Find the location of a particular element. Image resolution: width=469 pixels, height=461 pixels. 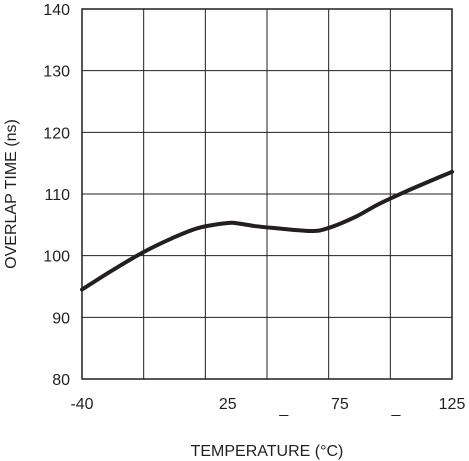

y-tick-label: 100 is located at coordinates (56, 257).